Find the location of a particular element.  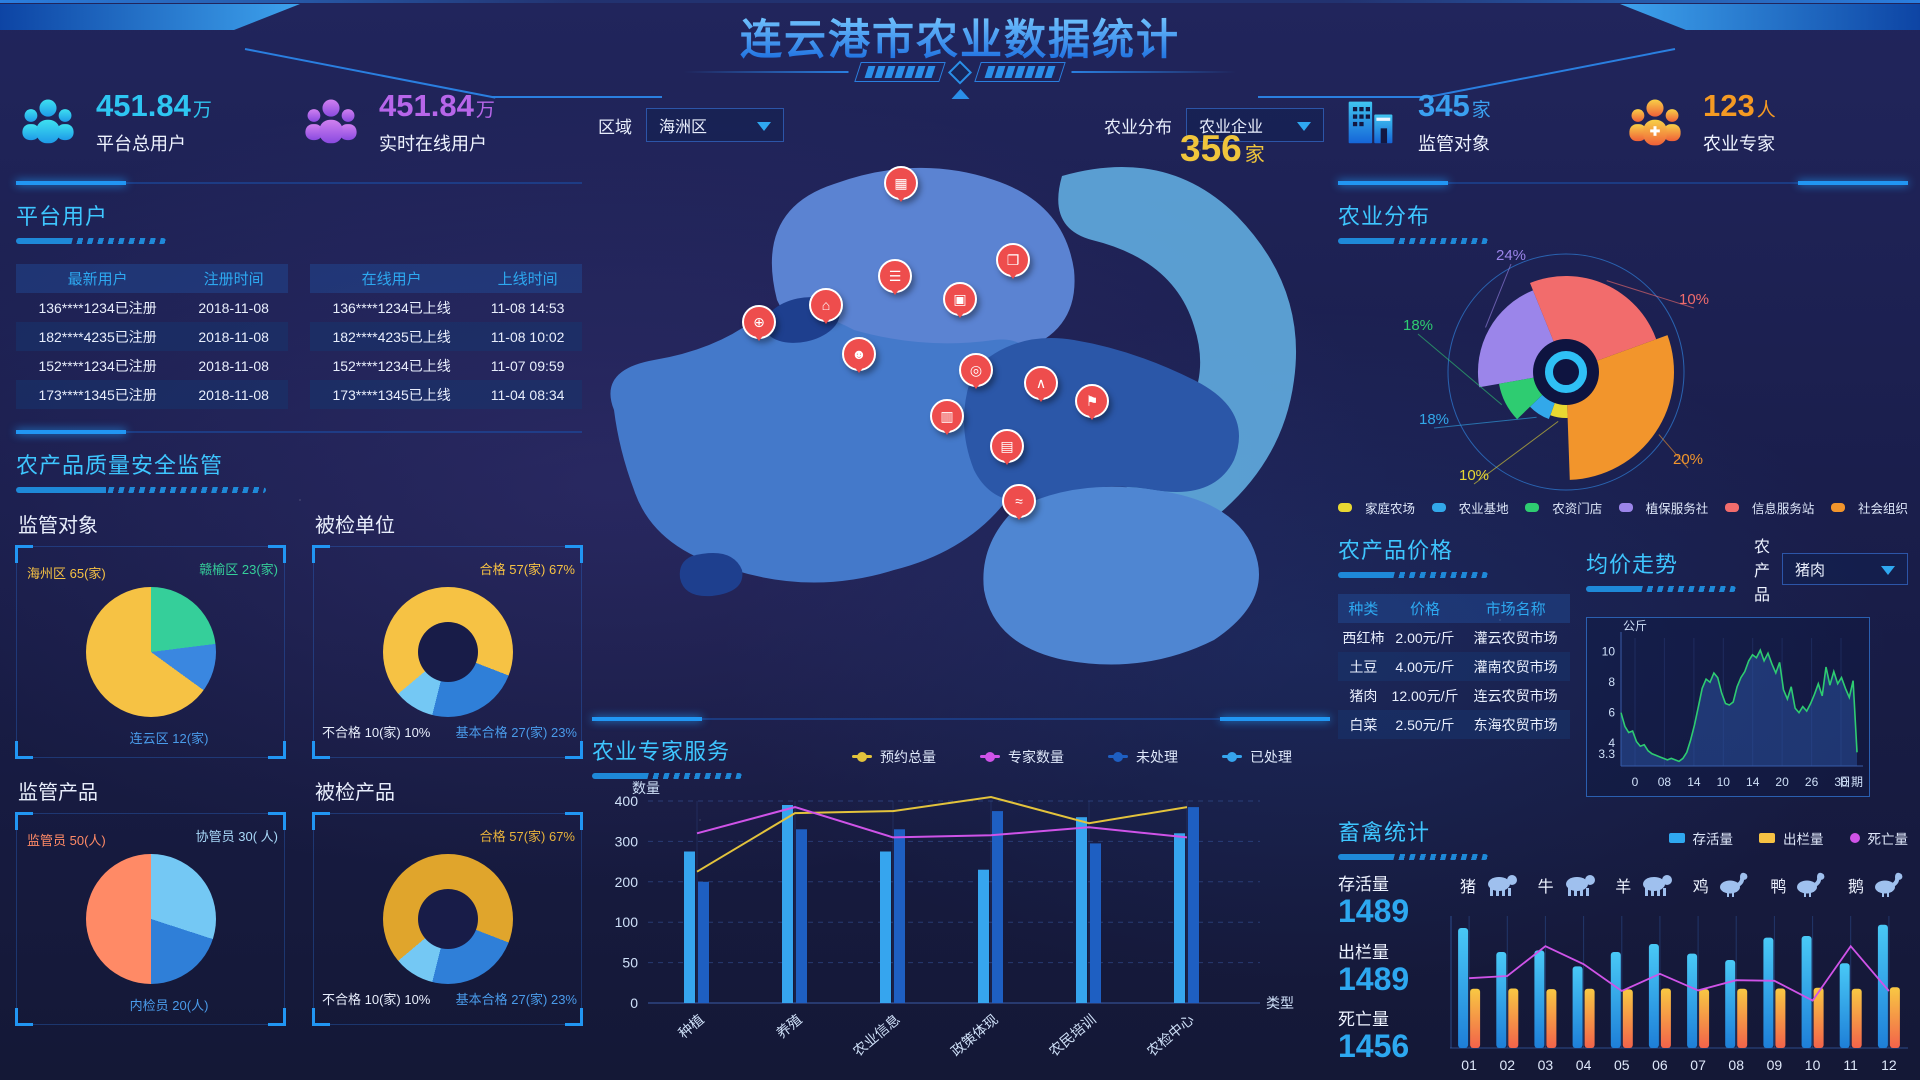

map-pin-bank-icon: ▤ is located at coordinates (1007, 446).